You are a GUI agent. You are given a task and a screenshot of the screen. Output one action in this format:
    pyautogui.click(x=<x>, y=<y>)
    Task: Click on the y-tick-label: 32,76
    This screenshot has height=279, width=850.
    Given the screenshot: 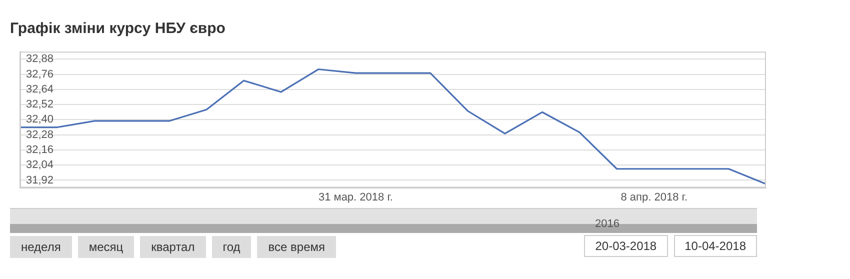 What is the action you would take?
    pyautogui.click(x=40, y=74)
    